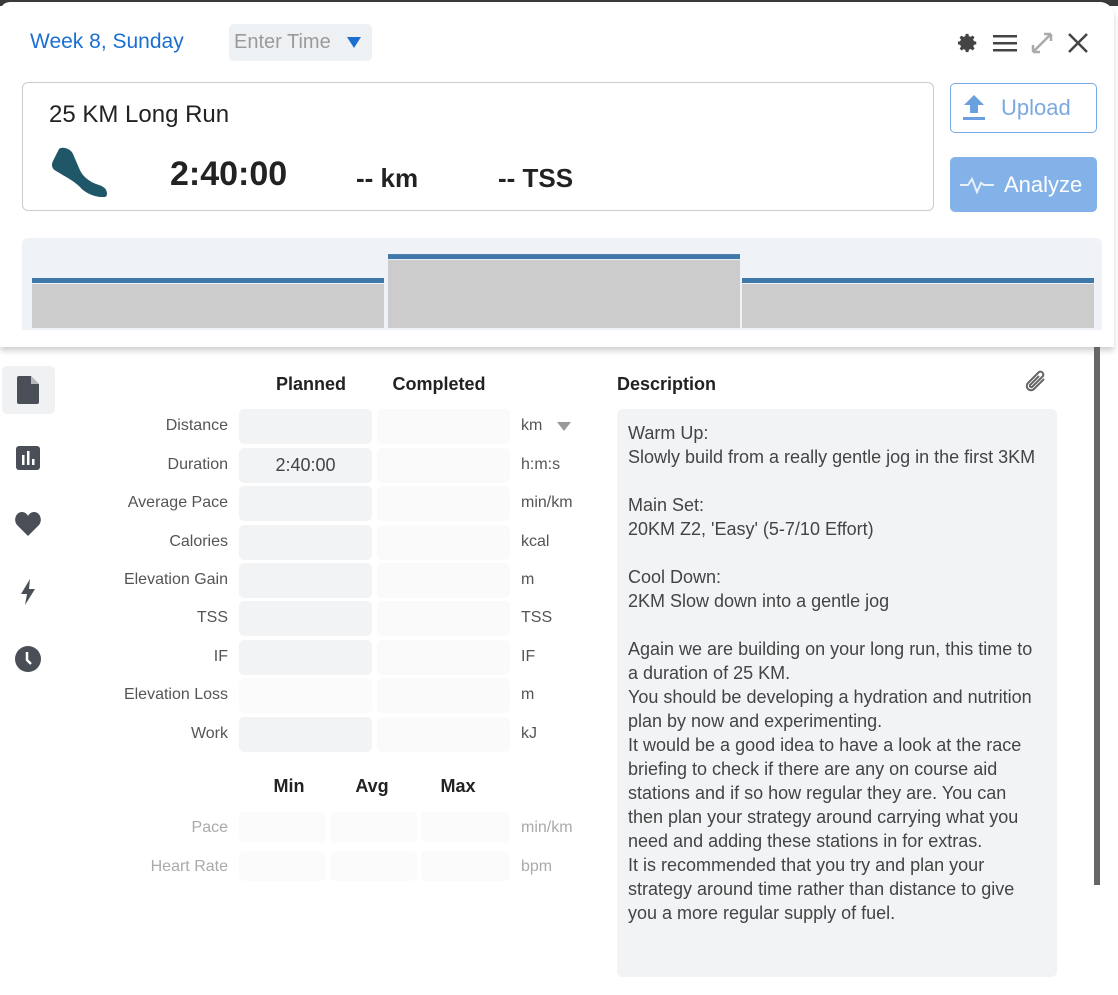 This screenshot has height=995, width=1118. I want to click on min-header: Min, so click(289, 786).